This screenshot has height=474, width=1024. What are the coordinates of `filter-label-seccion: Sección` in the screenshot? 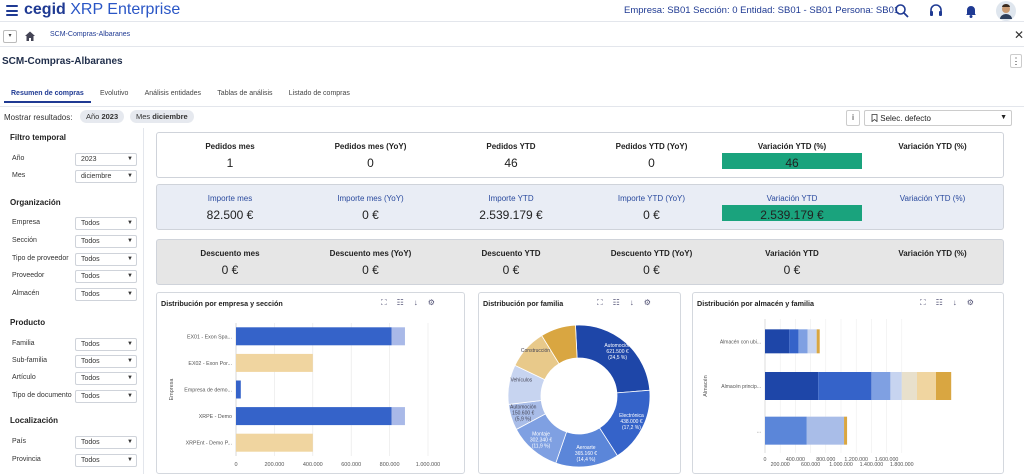 It's located at (24, 240).